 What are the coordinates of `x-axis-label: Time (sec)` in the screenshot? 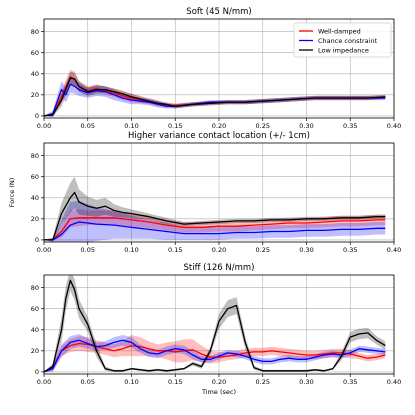 It's located at (218, 392).